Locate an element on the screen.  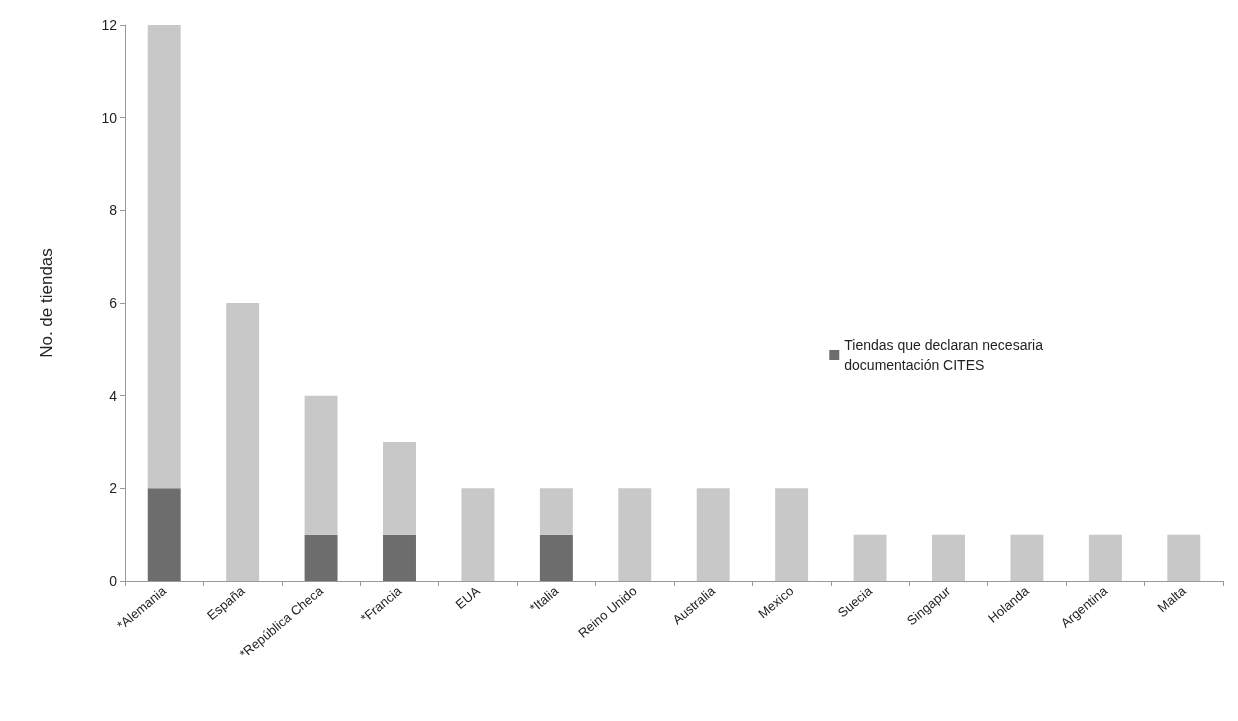
y-tick-label: 4 is located at coordinates (113, 395).